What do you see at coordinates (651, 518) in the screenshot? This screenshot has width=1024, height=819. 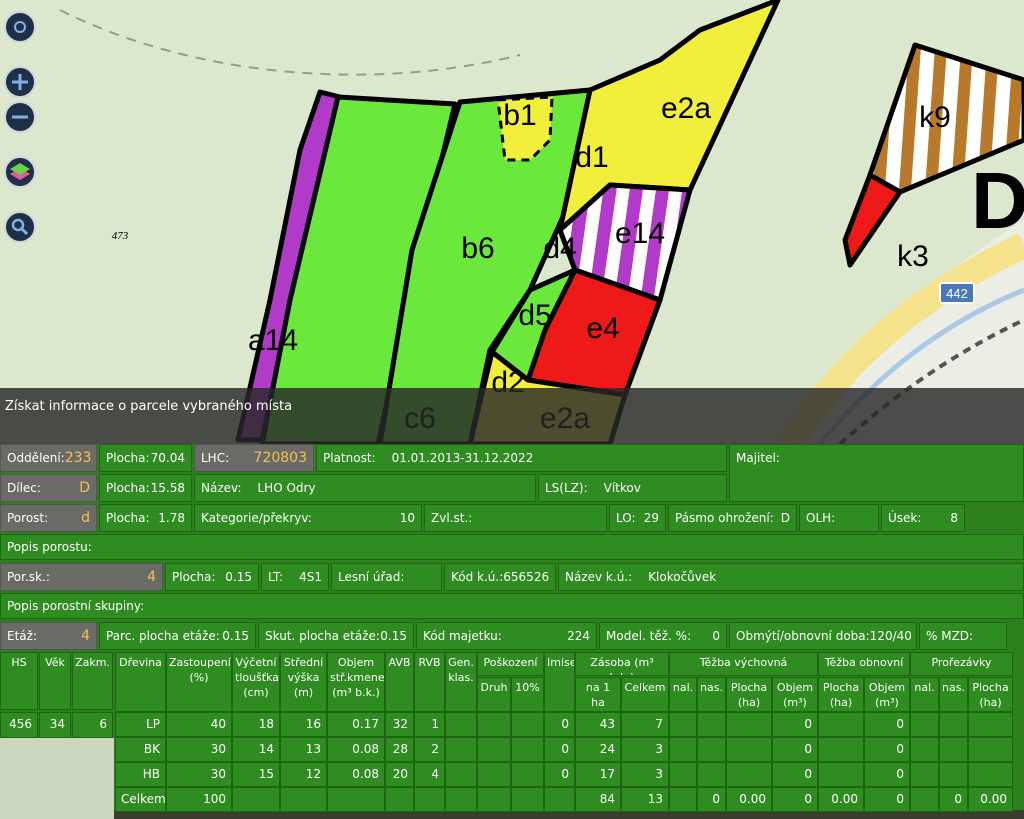 I see `field-value: 29` at bounding box center [651, 518].